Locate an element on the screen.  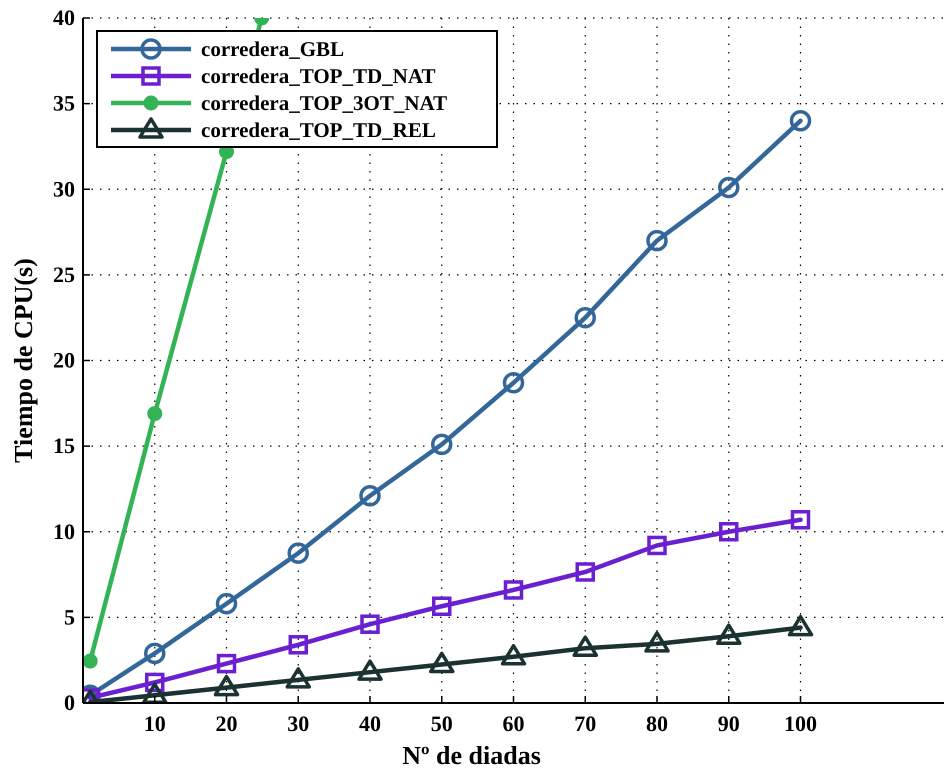
y-tick-label: 0 is located at coordinates (69, 702).